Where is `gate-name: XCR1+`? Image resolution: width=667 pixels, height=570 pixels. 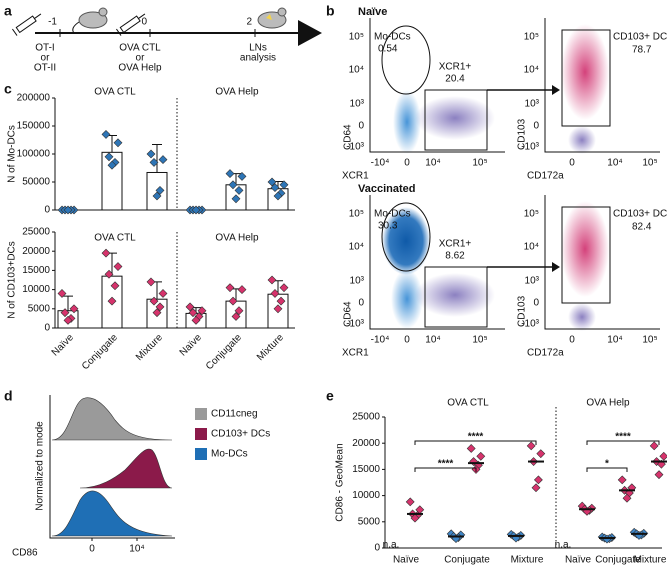
gate-name: XCR1+ is located at coordinates (455, 67).